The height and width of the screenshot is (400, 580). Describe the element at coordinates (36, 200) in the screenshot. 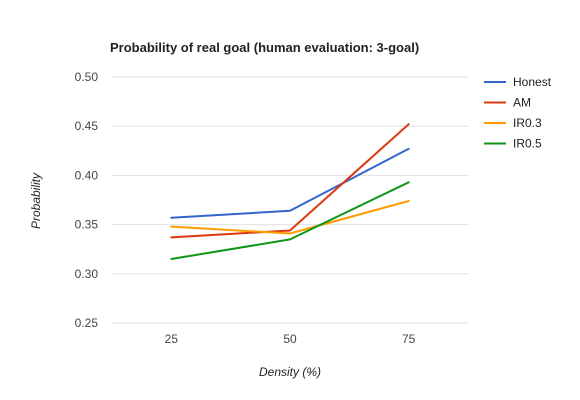

I see `y-axis-label: Probability` at that location.